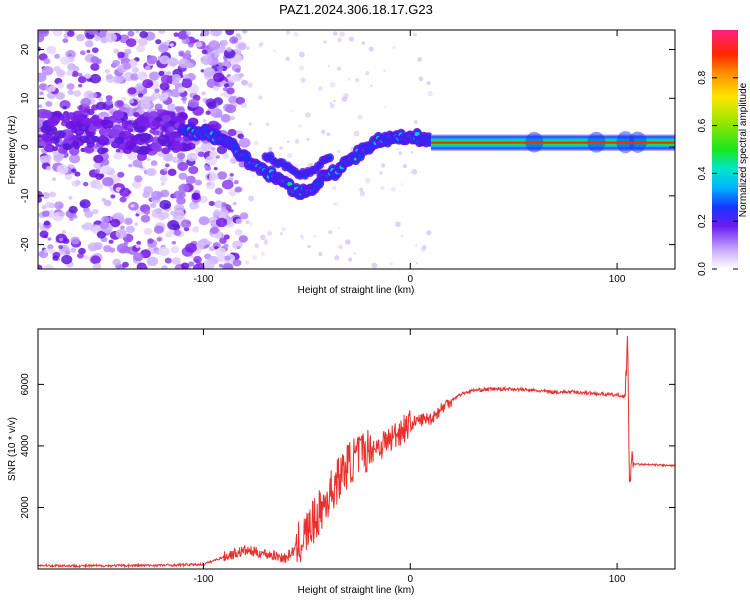  I want to click on colorbar-tick-label: 0.4, so click(702, 173).